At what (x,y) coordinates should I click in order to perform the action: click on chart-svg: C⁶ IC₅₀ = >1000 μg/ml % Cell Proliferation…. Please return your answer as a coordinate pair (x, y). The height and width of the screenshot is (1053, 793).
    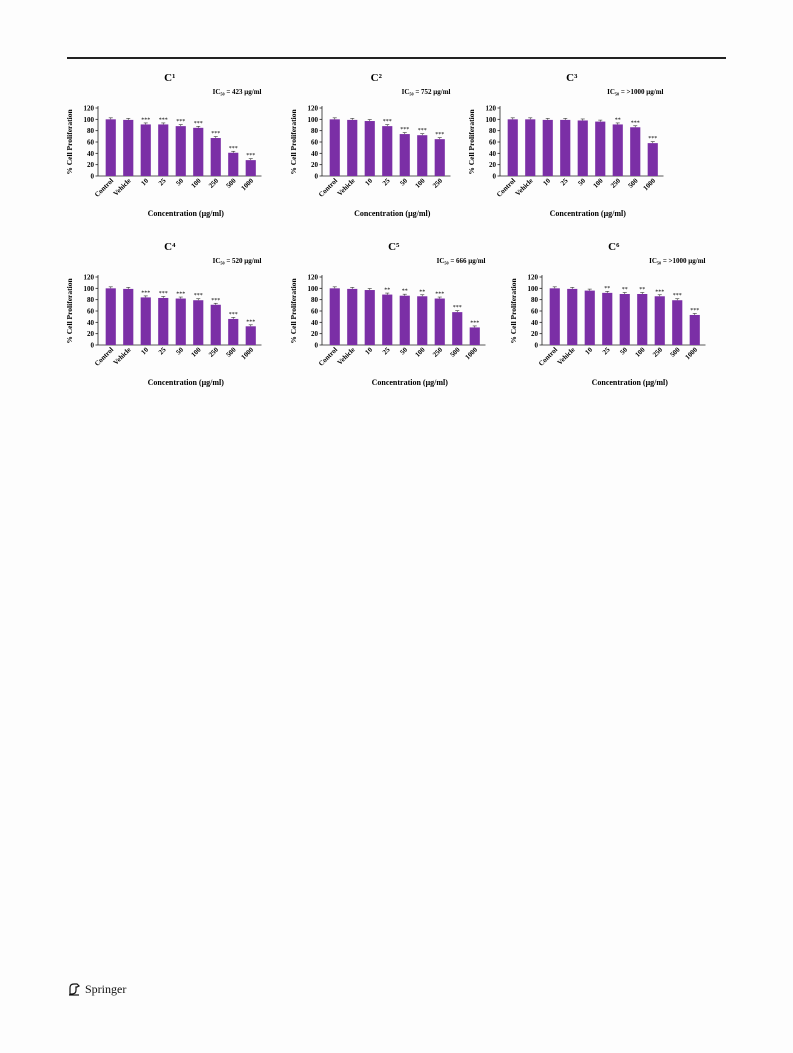
    Looking at the image, I should click on (607, 314).